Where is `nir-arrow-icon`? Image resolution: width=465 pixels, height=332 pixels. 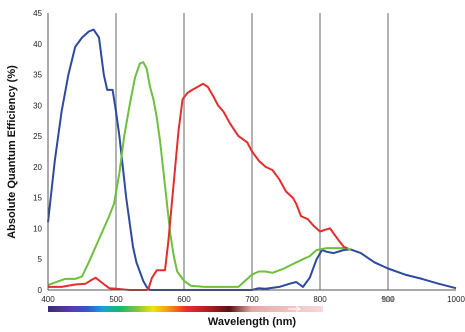 nir-arrow-icon is located at coordinates (294, 309).